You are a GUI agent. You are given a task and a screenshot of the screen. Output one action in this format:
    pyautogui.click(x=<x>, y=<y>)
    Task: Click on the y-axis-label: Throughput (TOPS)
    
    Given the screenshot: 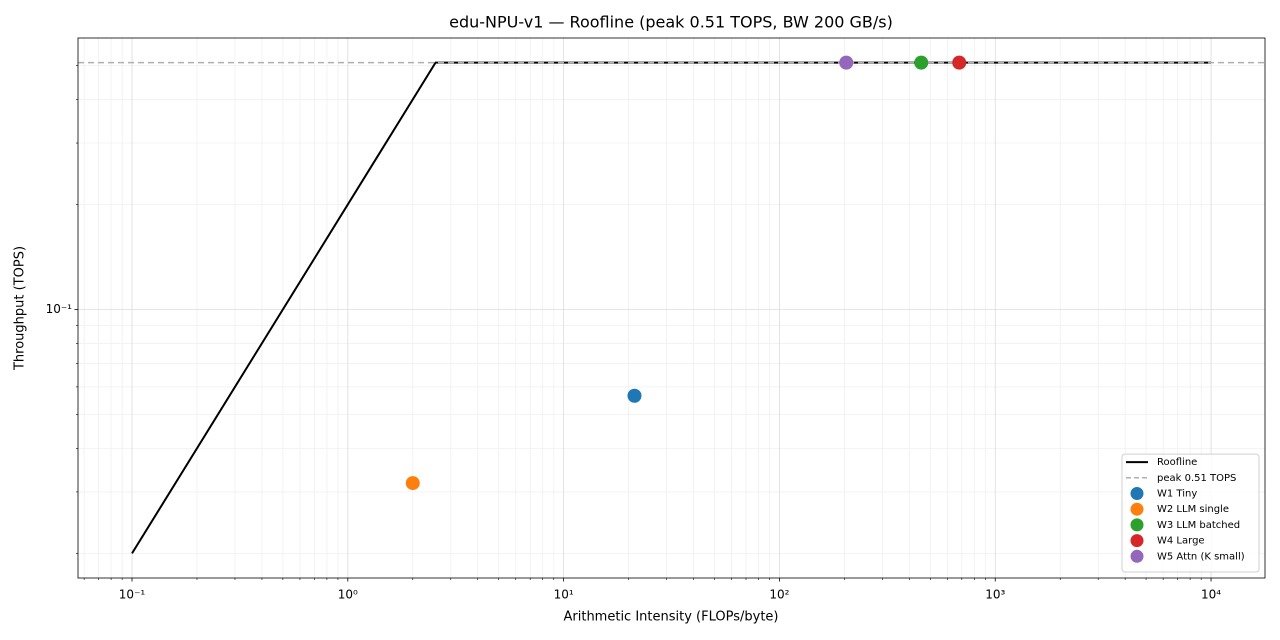 What is the action you would take?
    pyautogui.click(x=20, y=308)
    